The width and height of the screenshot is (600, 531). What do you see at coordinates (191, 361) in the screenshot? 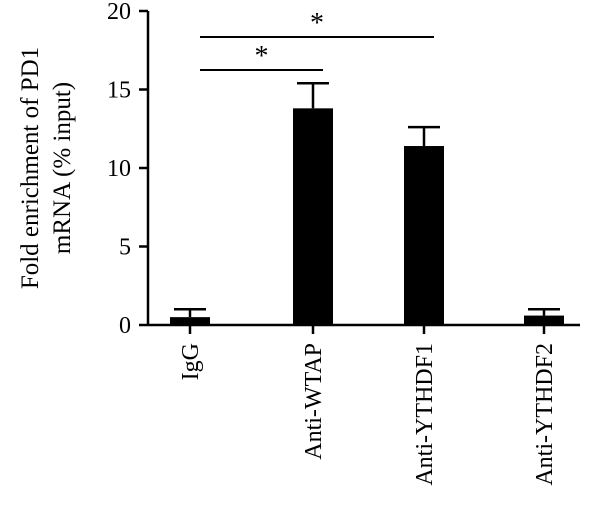
I see `x-tick-label: IgG` at bounding box center [191, 361].